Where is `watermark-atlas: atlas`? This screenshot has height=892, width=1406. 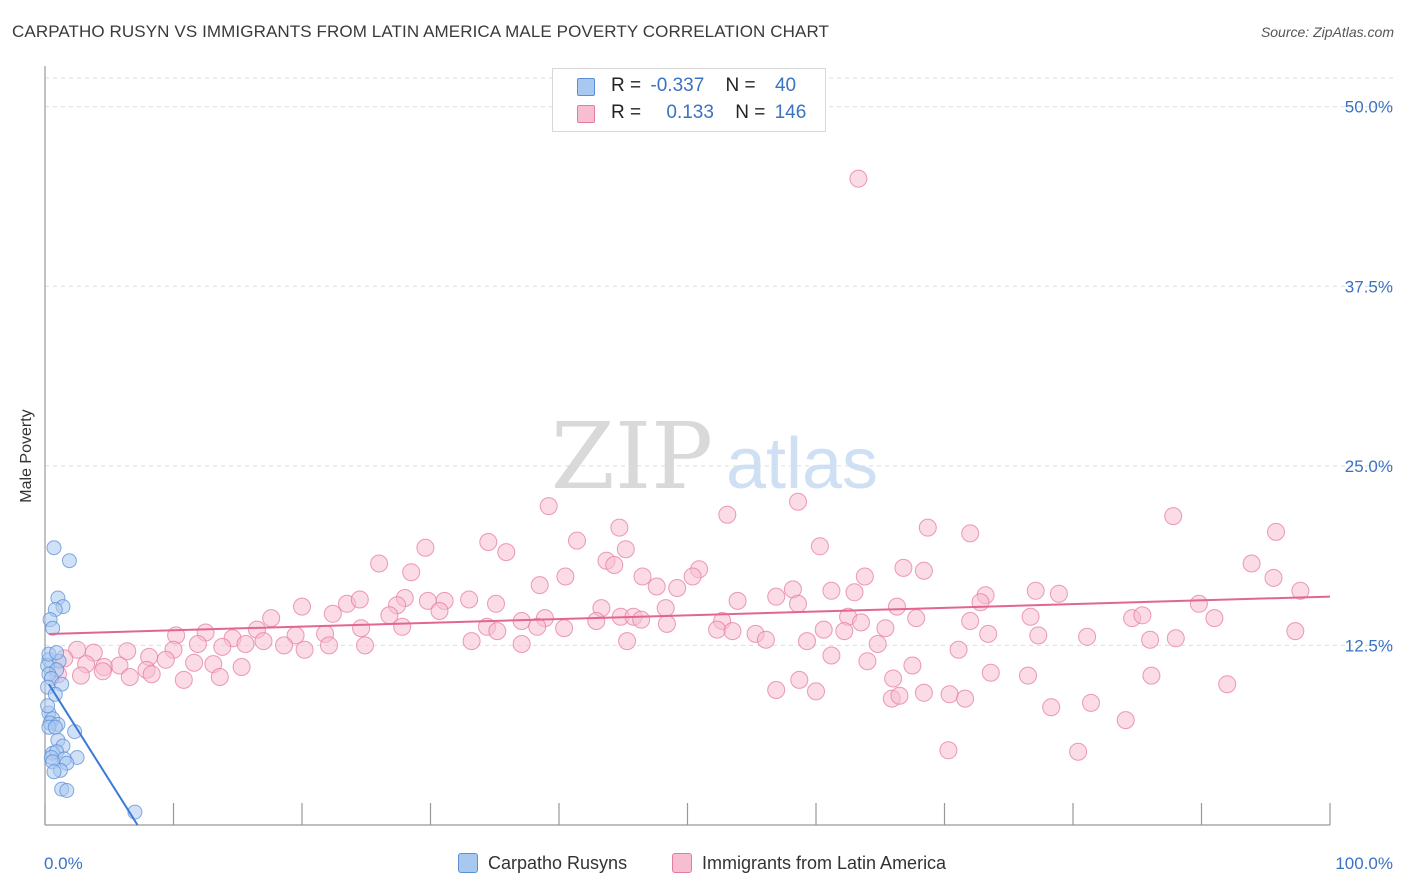
watermark-atlas: atlas is located at coordinates (802, 464).